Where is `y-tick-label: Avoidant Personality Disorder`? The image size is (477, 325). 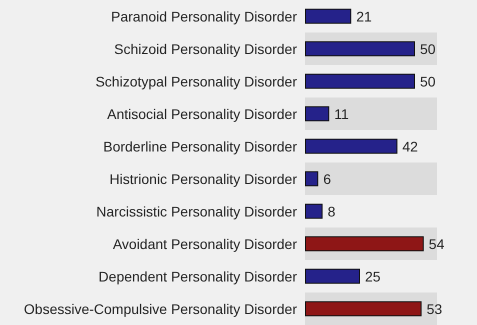 y-tick-label: Avoidant Personality Disorder is located at coordinates (205, 244).